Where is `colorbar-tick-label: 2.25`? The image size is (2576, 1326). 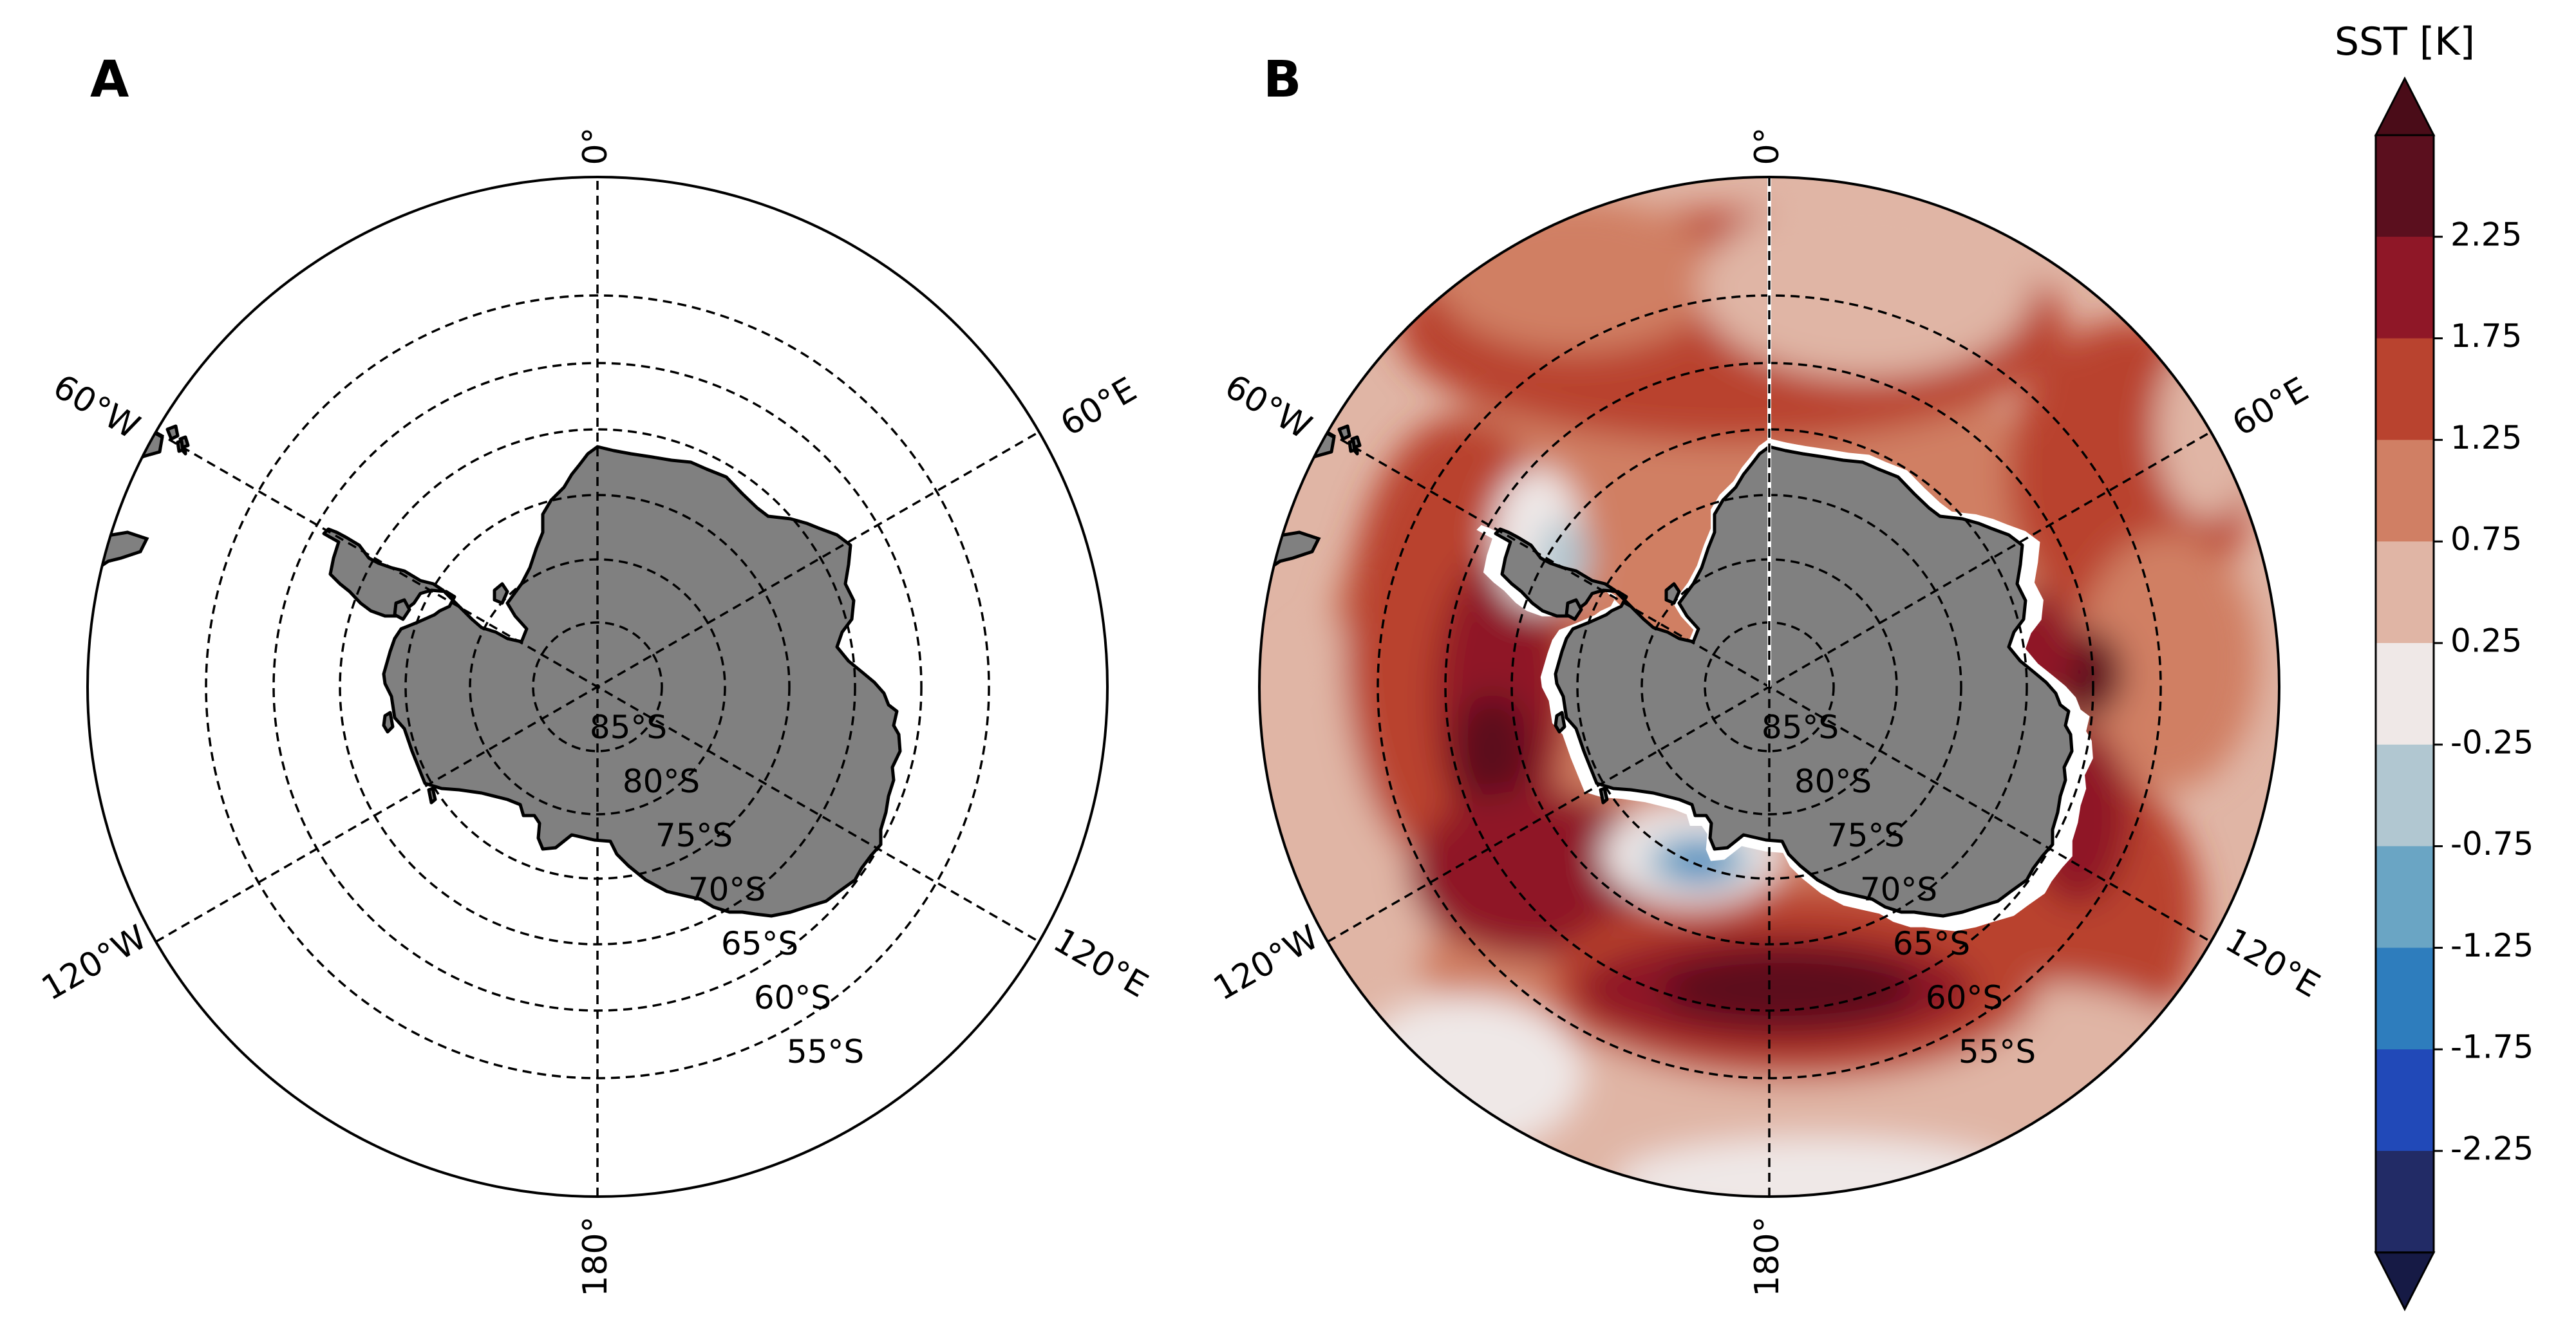 colorbar-tick-label: 2.25 is located at coordinates (2486, 234).